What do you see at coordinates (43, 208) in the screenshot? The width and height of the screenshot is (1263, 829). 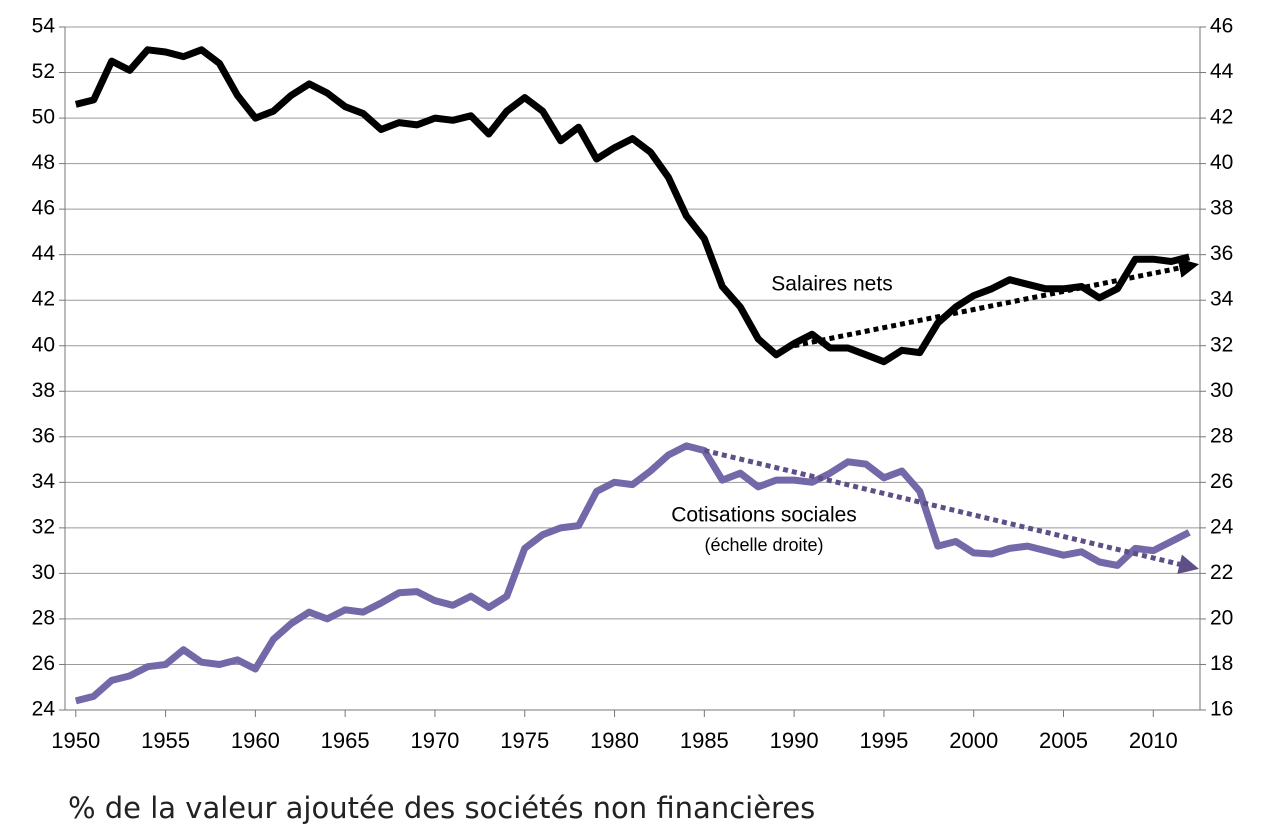 I see `y-tick-label: 46` at bounding box center [43, 208].